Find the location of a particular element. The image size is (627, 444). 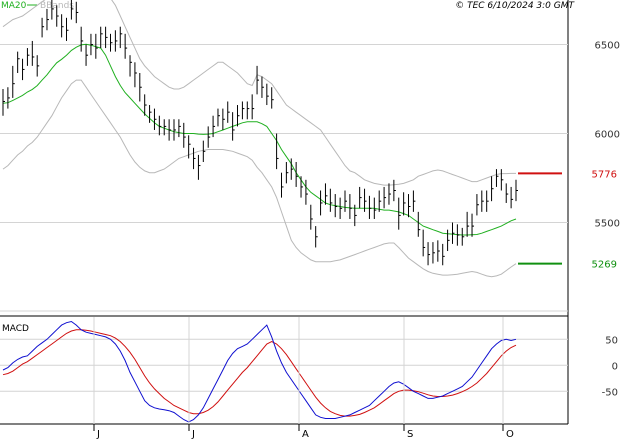

price-axis: 5500 6000 6500 is located at coordinates (607, 135).